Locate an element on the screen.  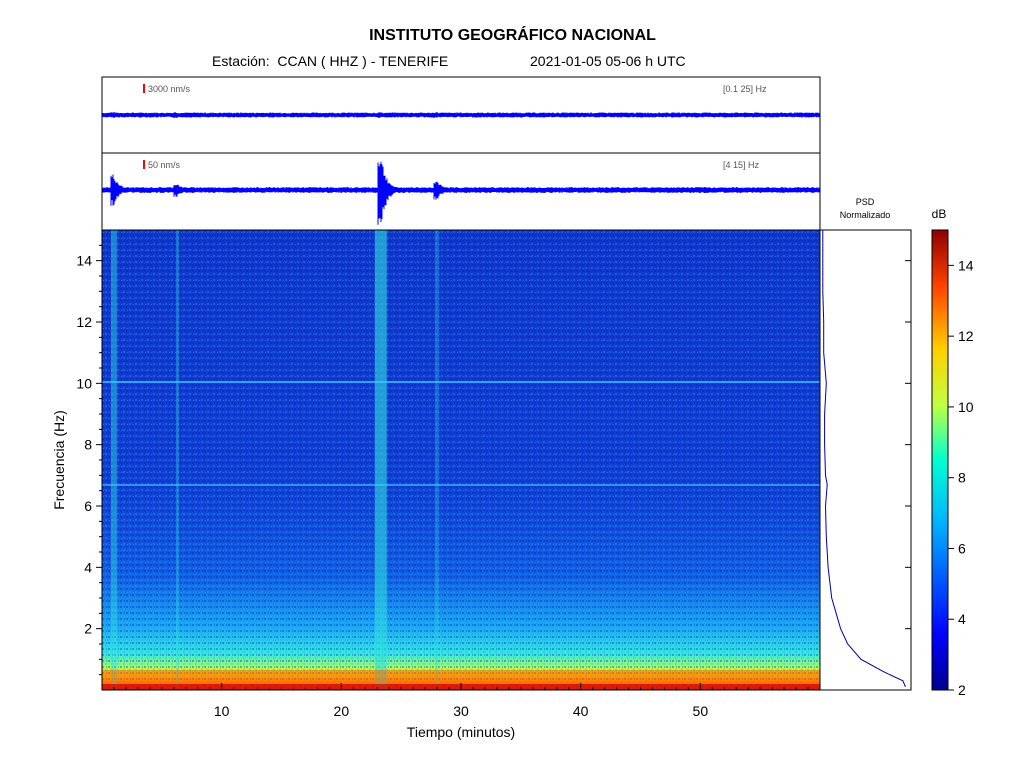
psd-panel: PSD Normalizado is located at coordinates (865, 444).